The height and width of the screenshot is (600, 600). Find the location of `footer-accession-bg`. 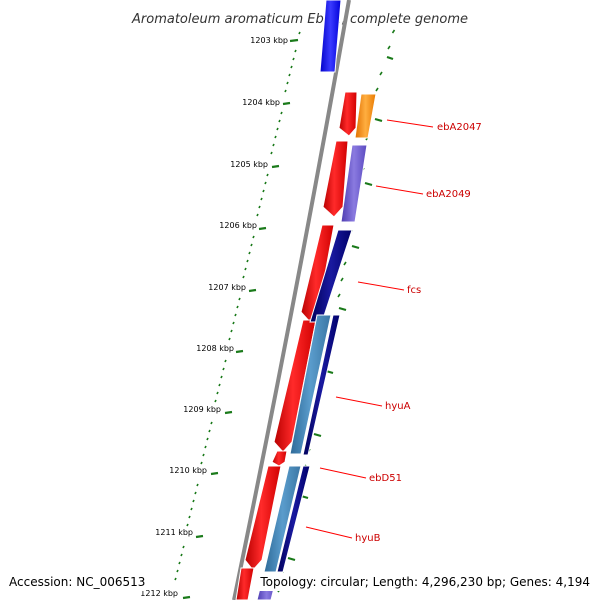

footer-accession-bg is located at coordinates (75, 582).